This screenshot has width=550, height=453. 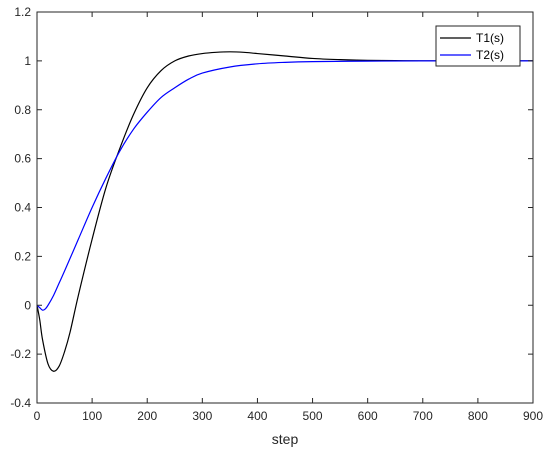 I want to click on legend-box, so click(x=478, y=46).